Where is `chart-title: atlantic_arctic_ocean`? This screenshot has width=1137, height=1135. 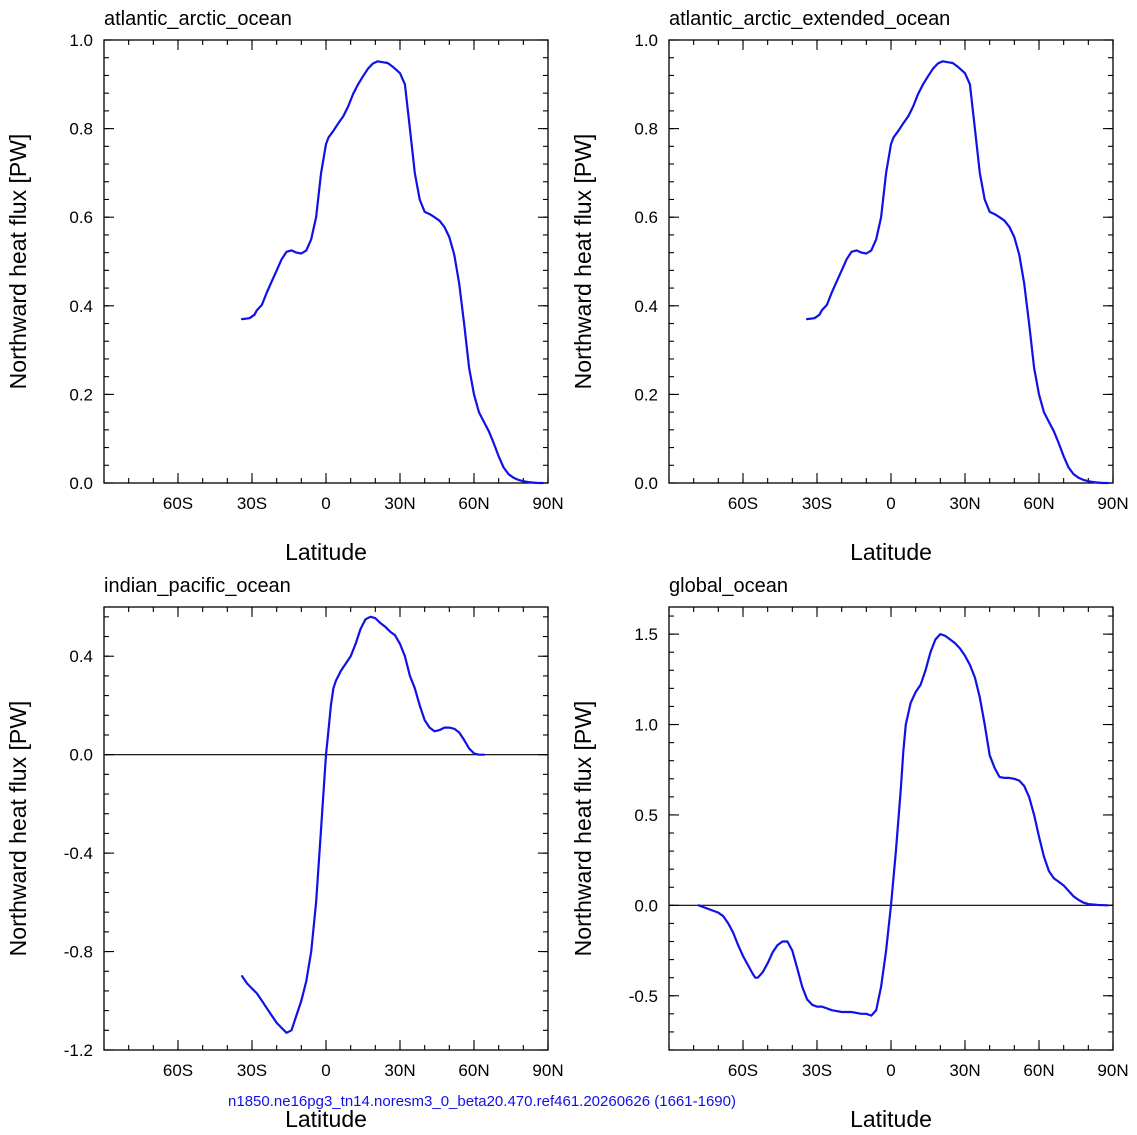
chart-title: atlantic_arctic_ocean is located at coordinates (198, 19).